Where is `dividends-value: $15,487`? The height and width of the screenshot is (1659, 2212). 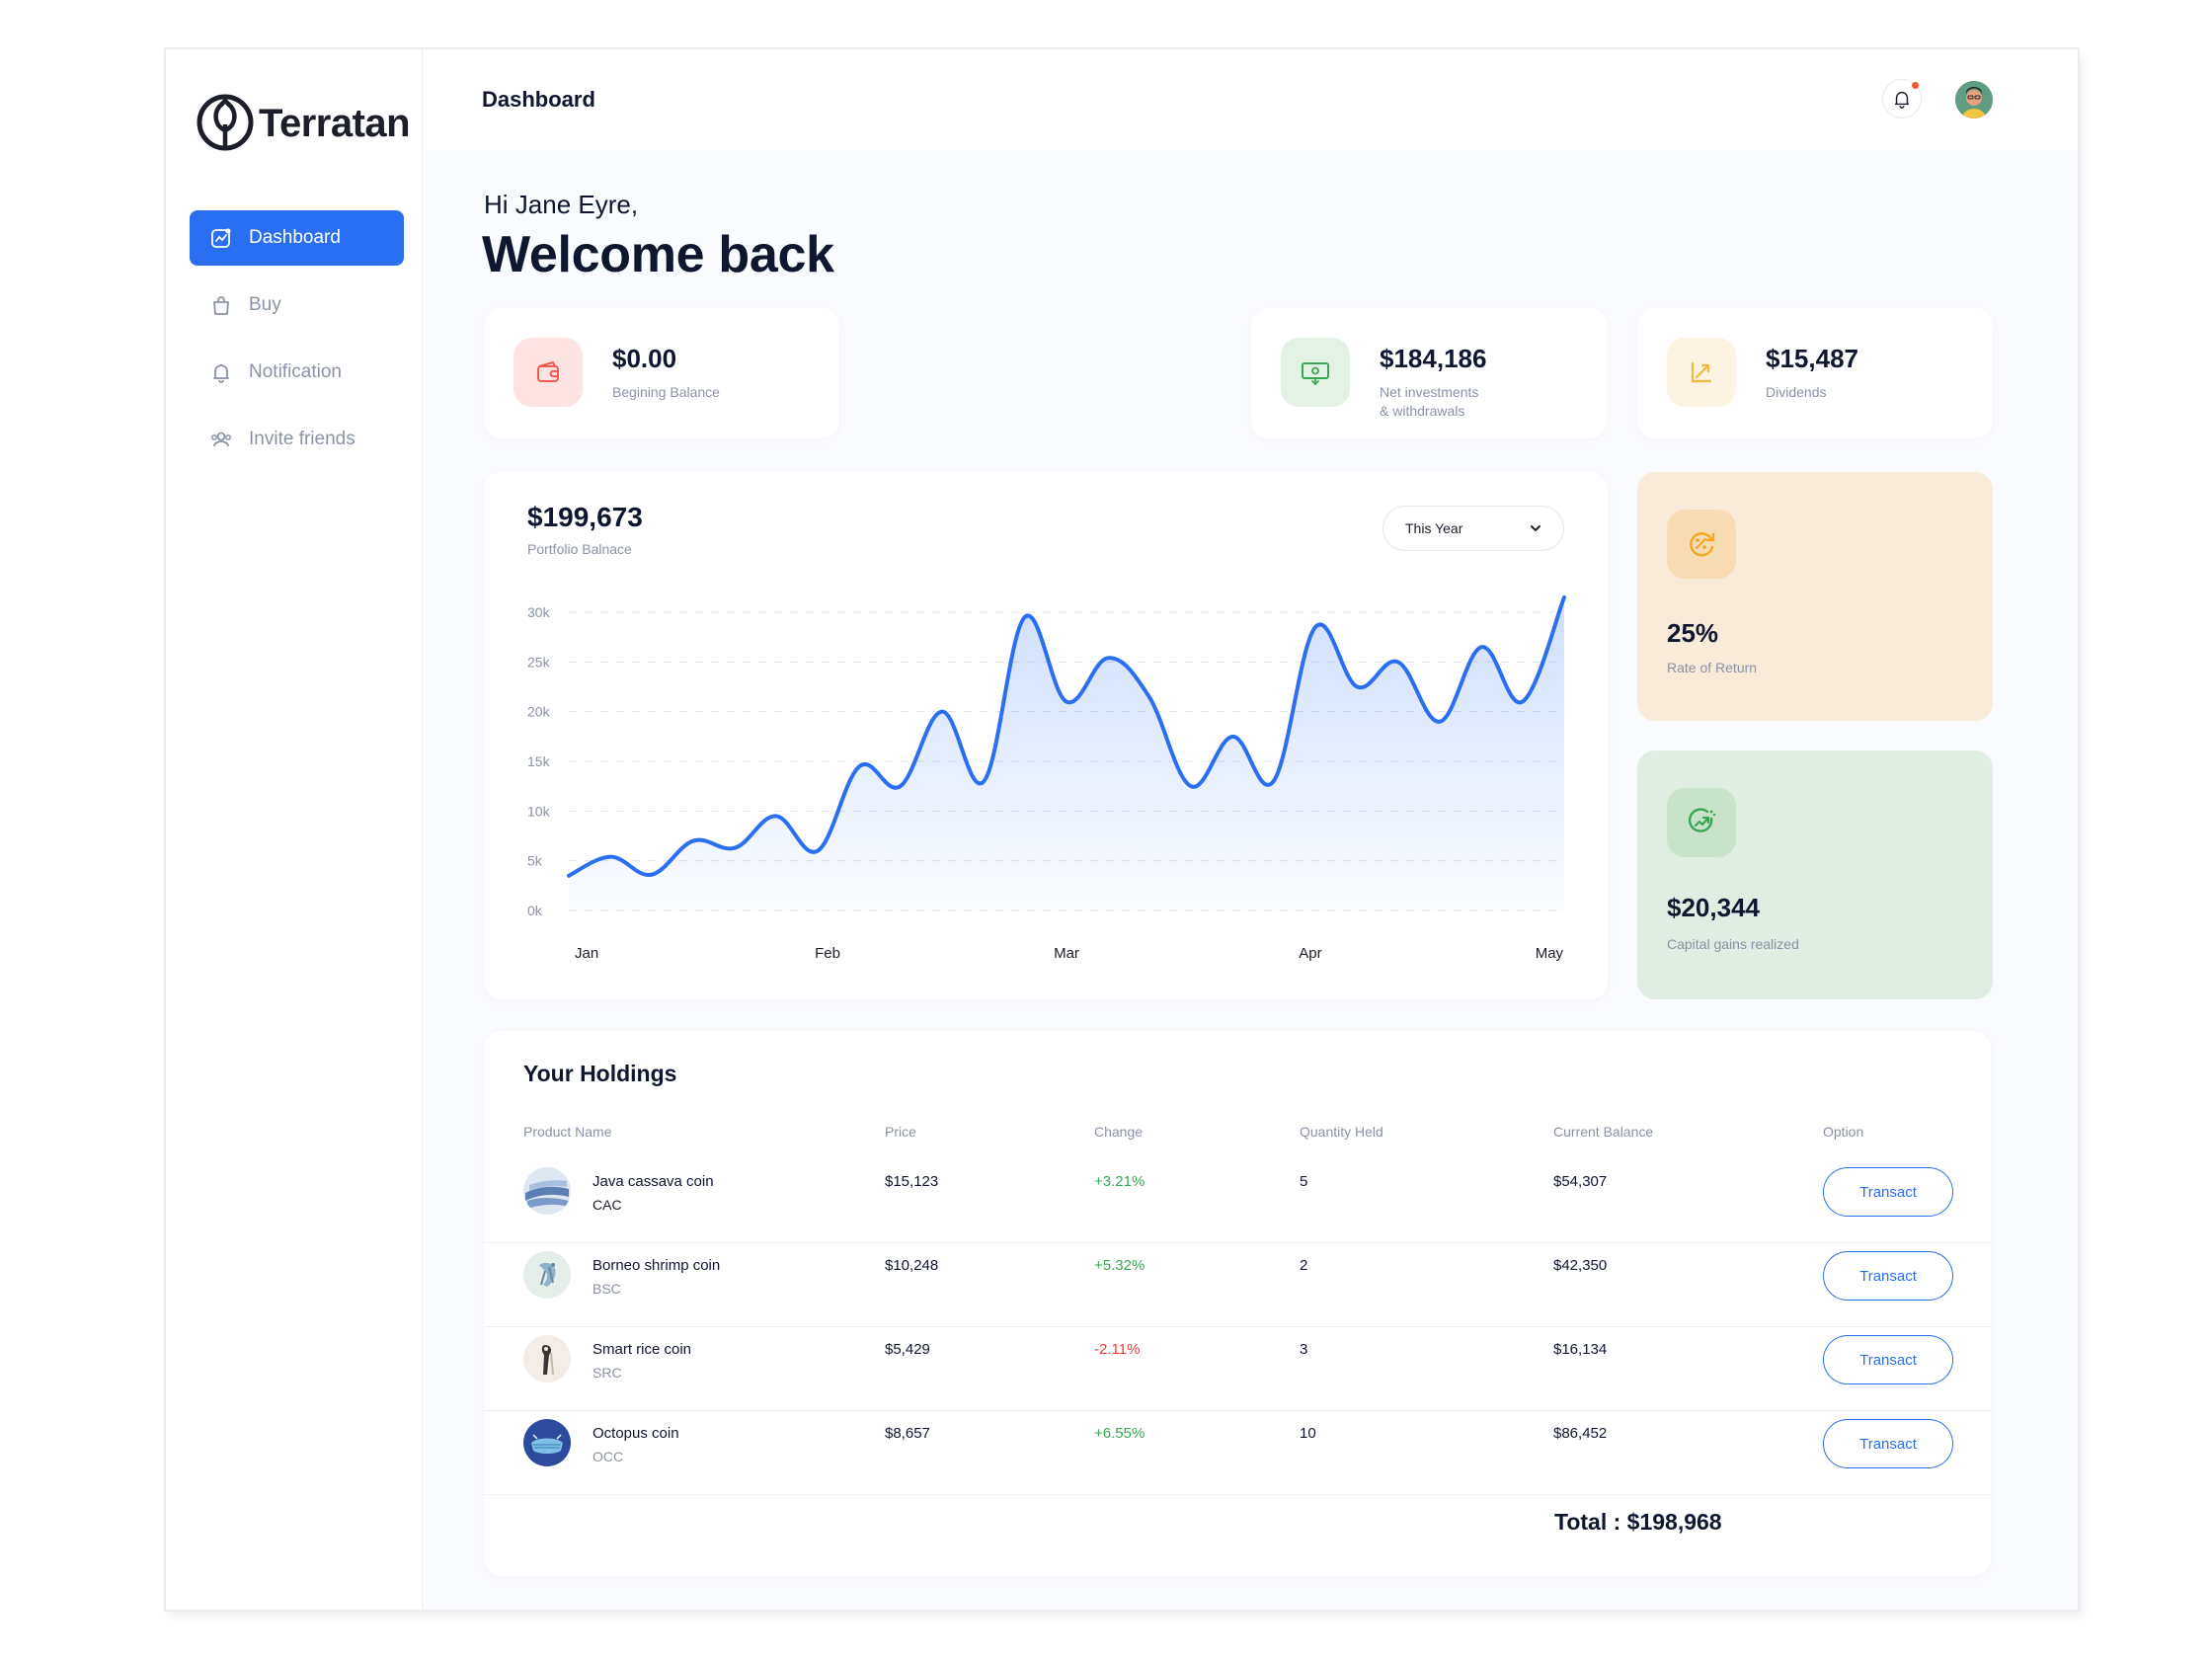 dividends-value: $15,487 is located at coordinates (1812, 359).